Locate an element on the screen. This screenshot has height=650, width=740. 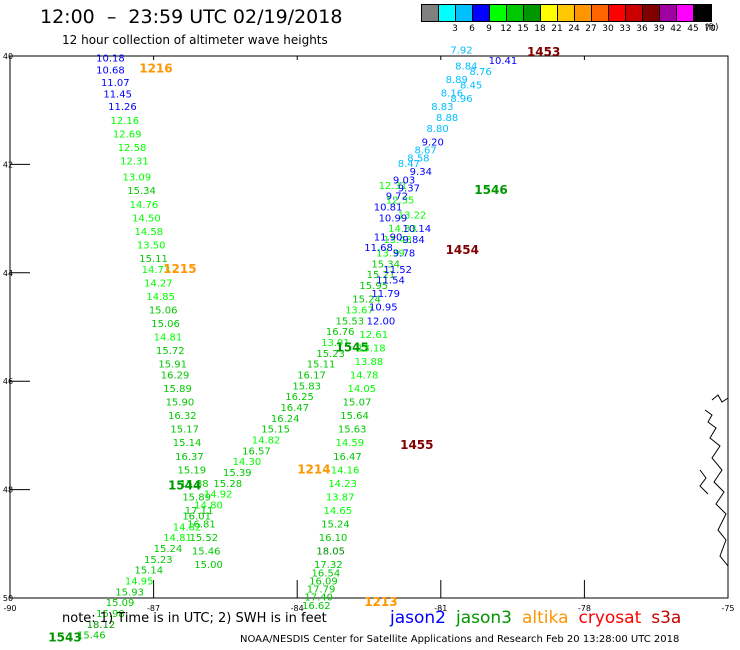
wave-height-value: 16.81 is located at coordinates (201, 525).